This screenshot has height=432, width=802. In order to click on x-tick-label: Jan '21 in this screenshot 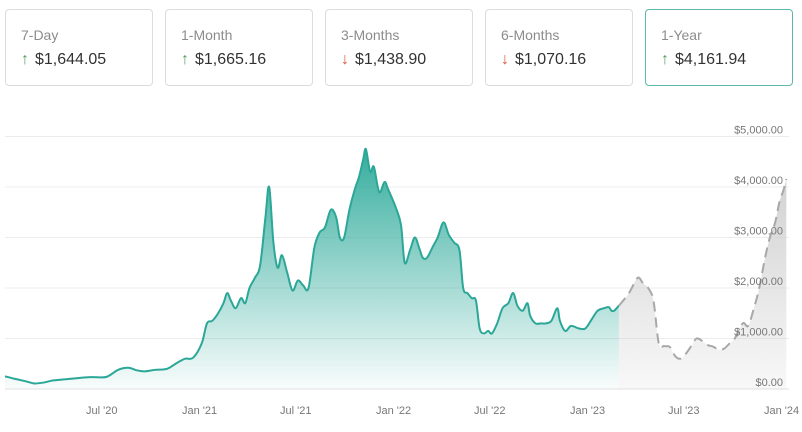, I will do `click(199, 411)`.